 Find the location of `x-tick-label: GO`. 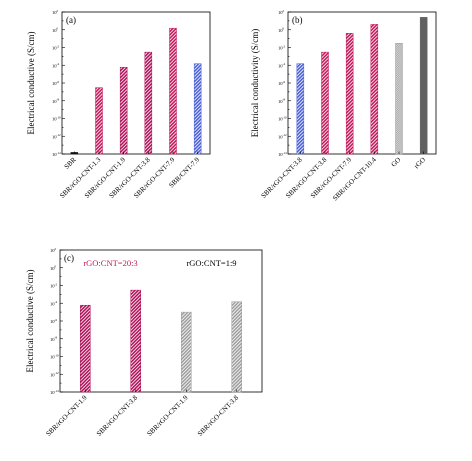

x-tick-label: GO is located at coordinates (396, 162).